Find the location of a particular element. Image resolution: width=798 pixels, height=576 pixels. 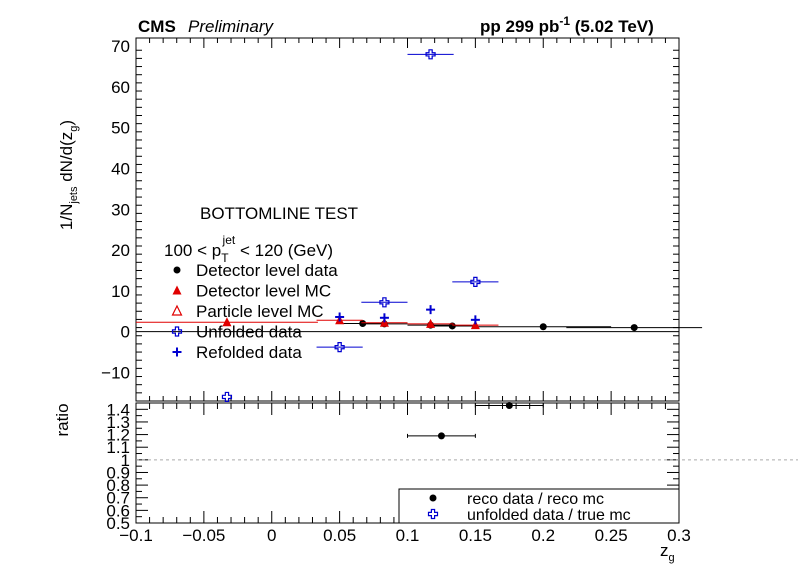

ratio-y-tick-label: 1.2 is located at coordinates (118, 435).